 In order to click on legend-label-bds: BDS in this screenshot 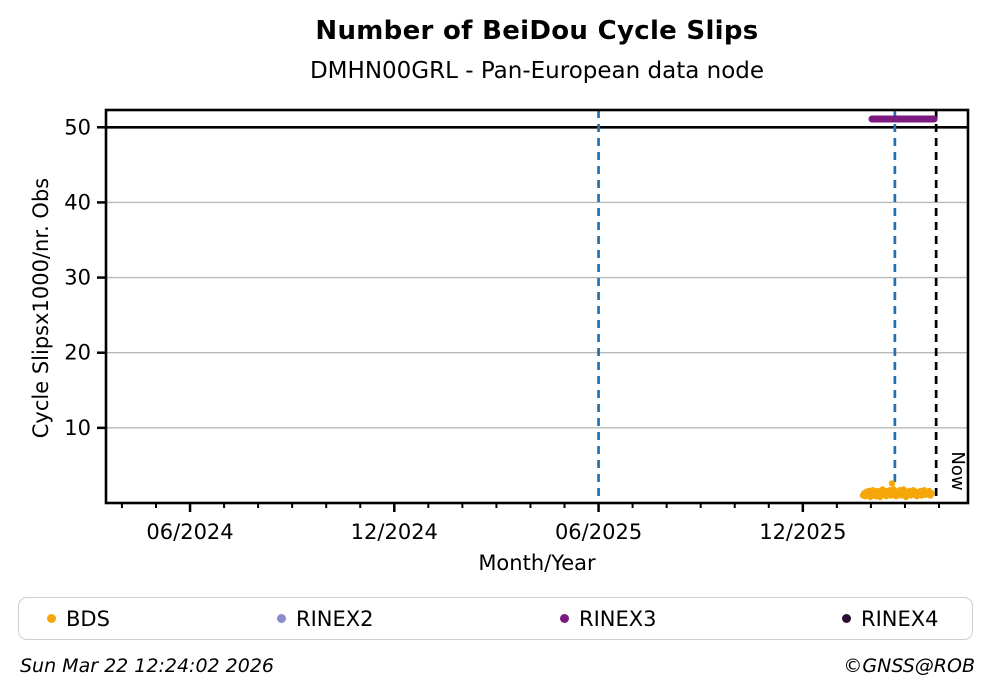, I will do `click(88, 618)`.